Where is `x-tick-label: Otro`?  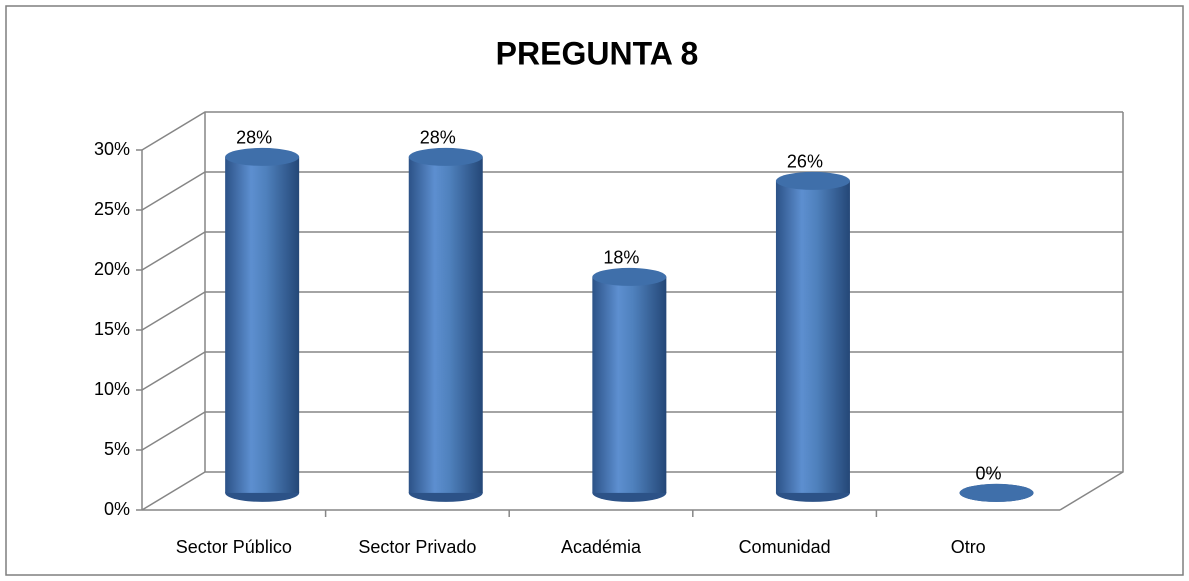 x-tick-label: Otro is located at coordinates (968, 547).